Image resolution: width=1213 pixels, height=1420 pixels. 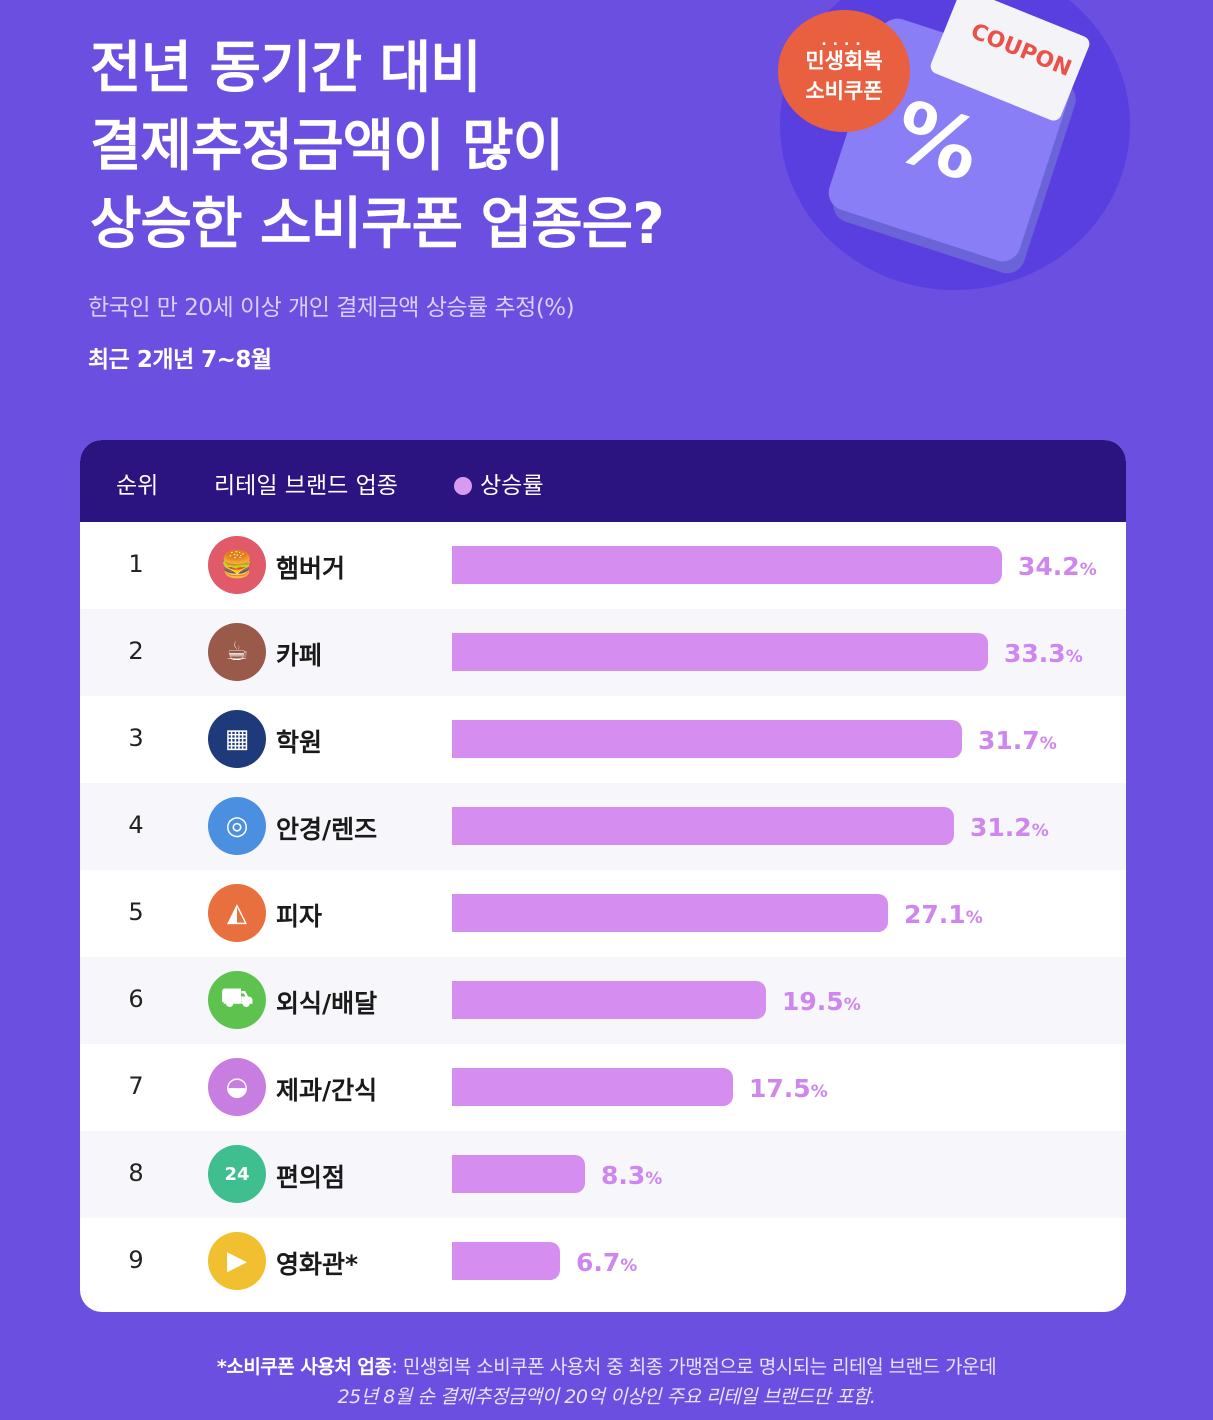 What do you see at coordinates (136, 564) in the screenshot?
I see `rank-number: 1` at bounding box center [136, 564].